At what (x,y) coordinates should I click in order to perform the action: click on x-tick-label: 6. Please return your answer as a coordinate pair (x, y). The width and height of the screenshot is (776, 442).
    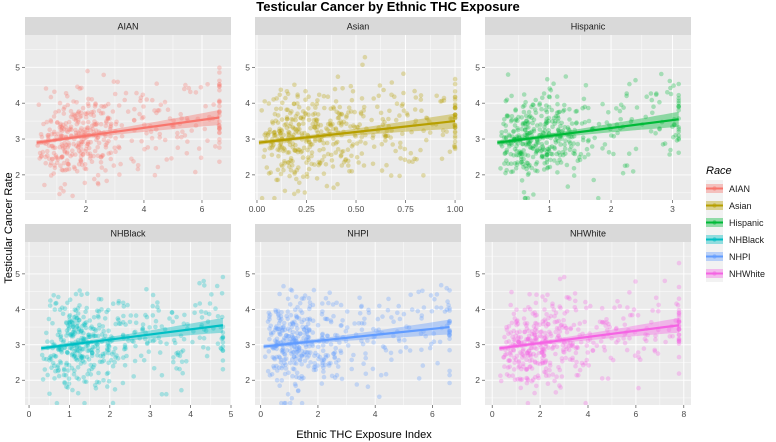
    Looking at the image, I should click on (636, 414).